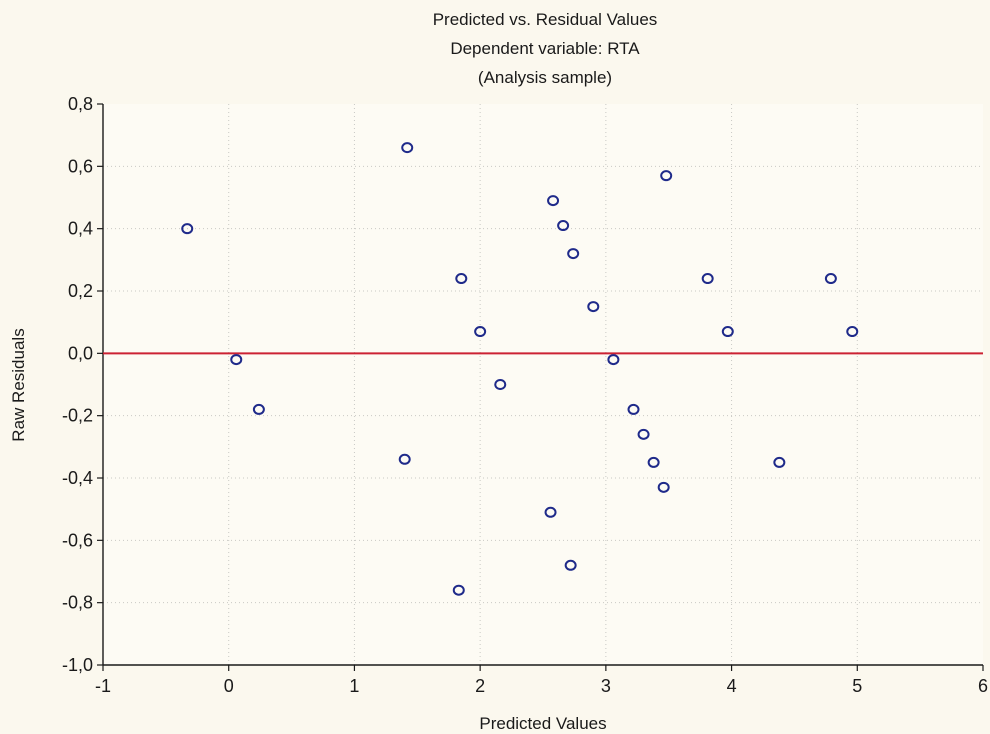 This screenshot has height=734, width=990. Describe the element at coordinates (103, 686) in the screenshot. I see `x-tick-label: -1` at that location.